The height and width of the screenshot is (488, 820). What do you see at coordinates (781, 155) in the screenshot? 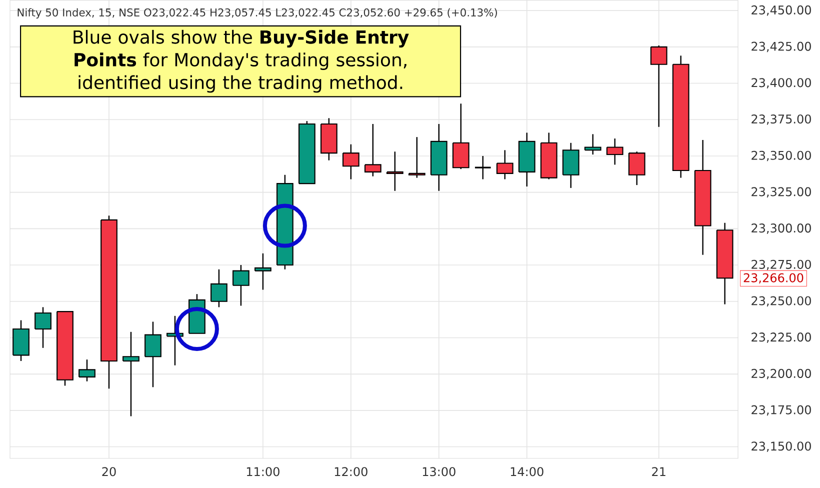
I see `y-tick-label: 23,350.00` at bounding box center [781, 155].